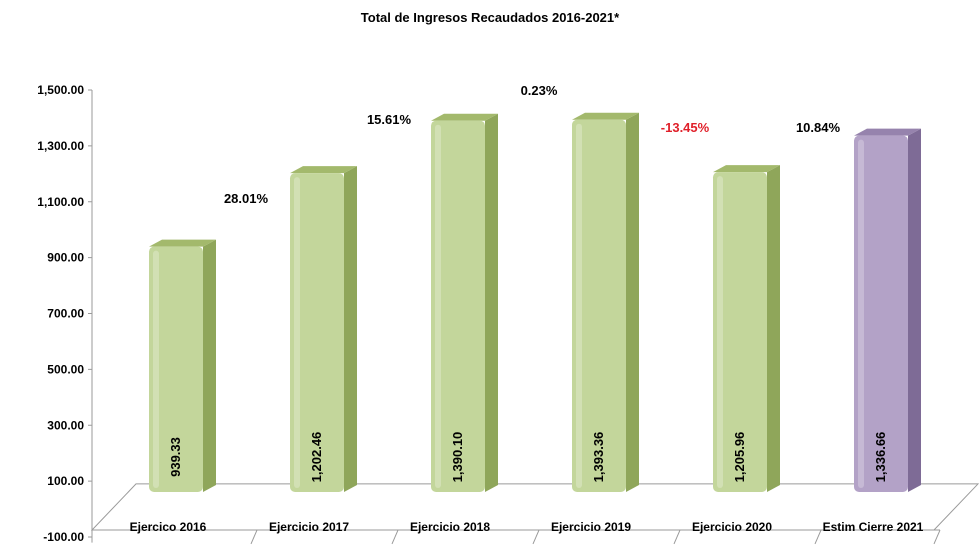 Image resolution: width=980 pixels, height=551 pixels. What do you see at coordinates (539, 90) in the screenshot?
I see `growth-label: 0.23%` at bounding box center [539, 90].